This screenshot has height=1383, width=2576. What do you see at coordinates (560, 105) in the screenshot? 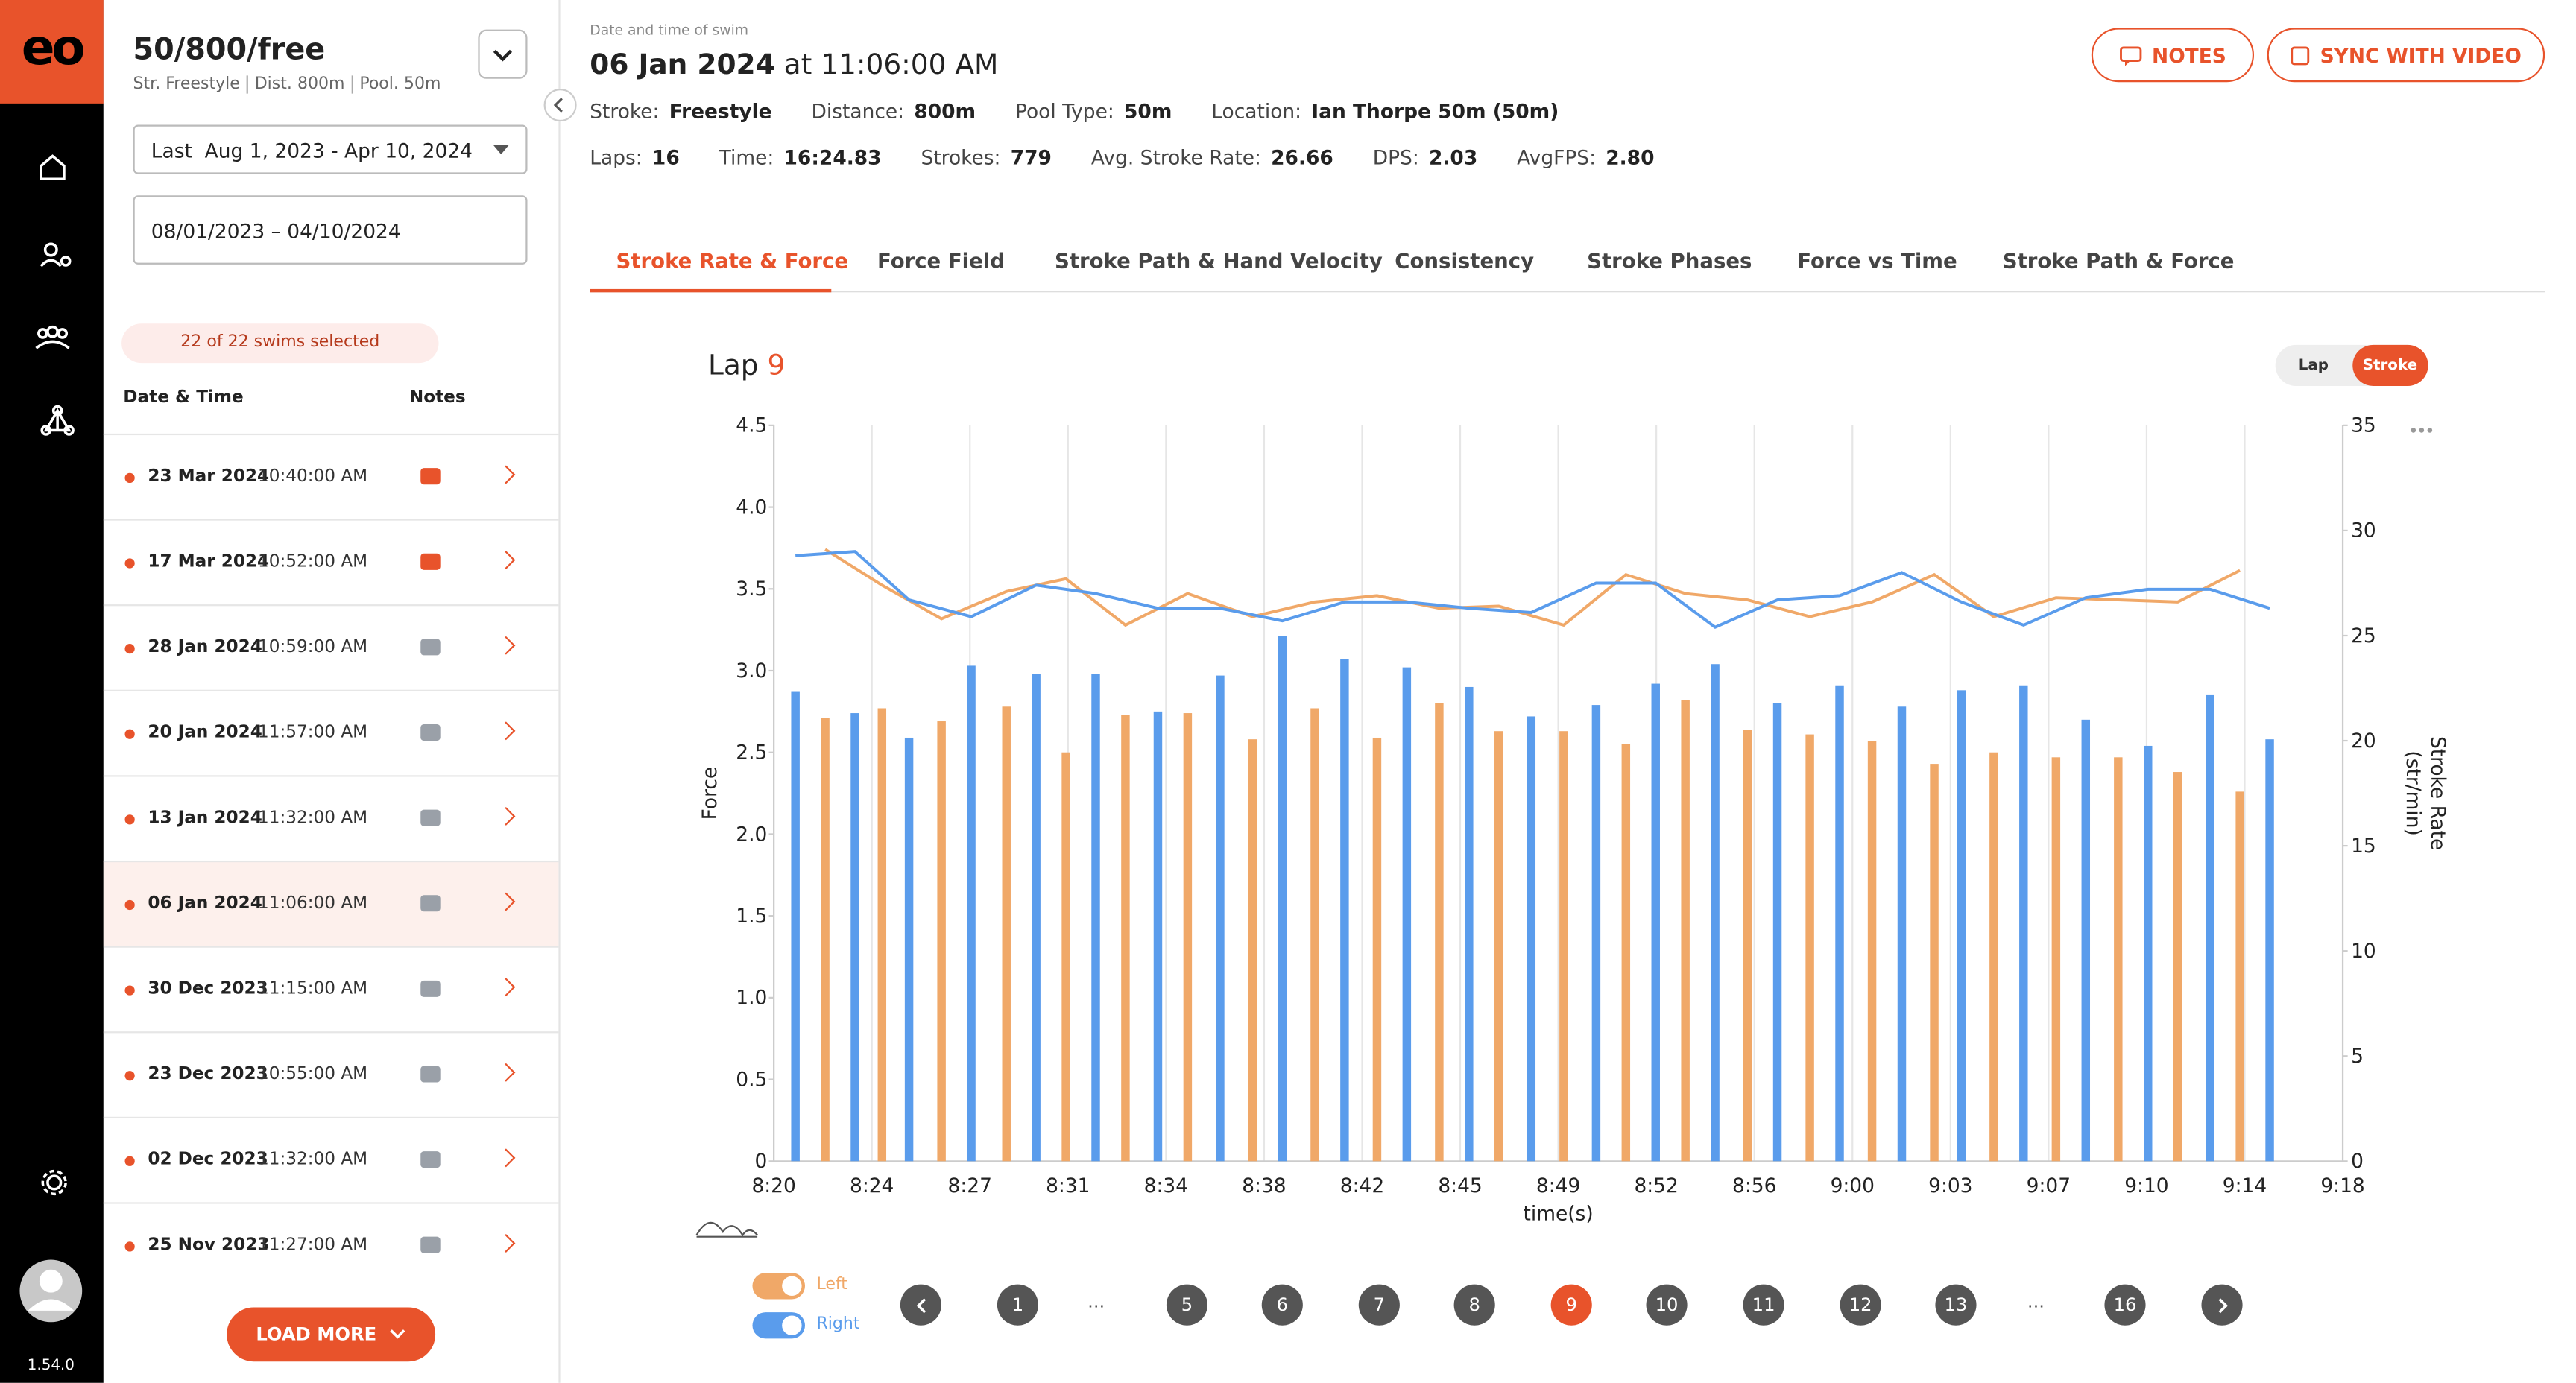
I see `collapse-panel` at bounding box center [560, 105].